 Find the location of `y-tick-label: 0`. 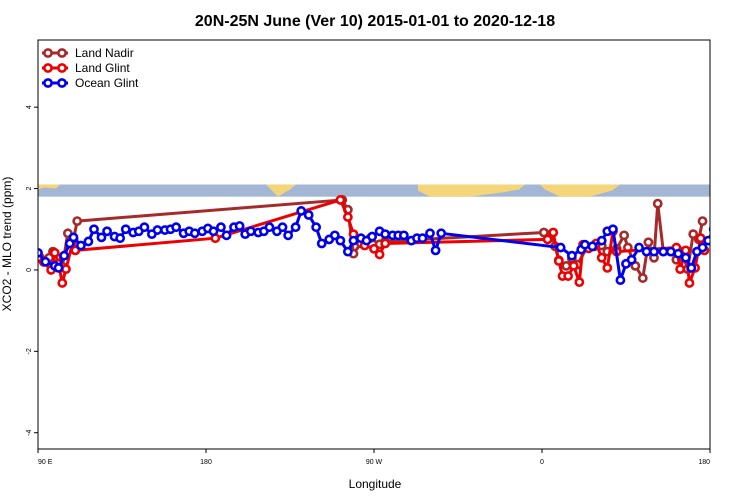

y-tick-label: 0 is located at coordinates (29, 270).